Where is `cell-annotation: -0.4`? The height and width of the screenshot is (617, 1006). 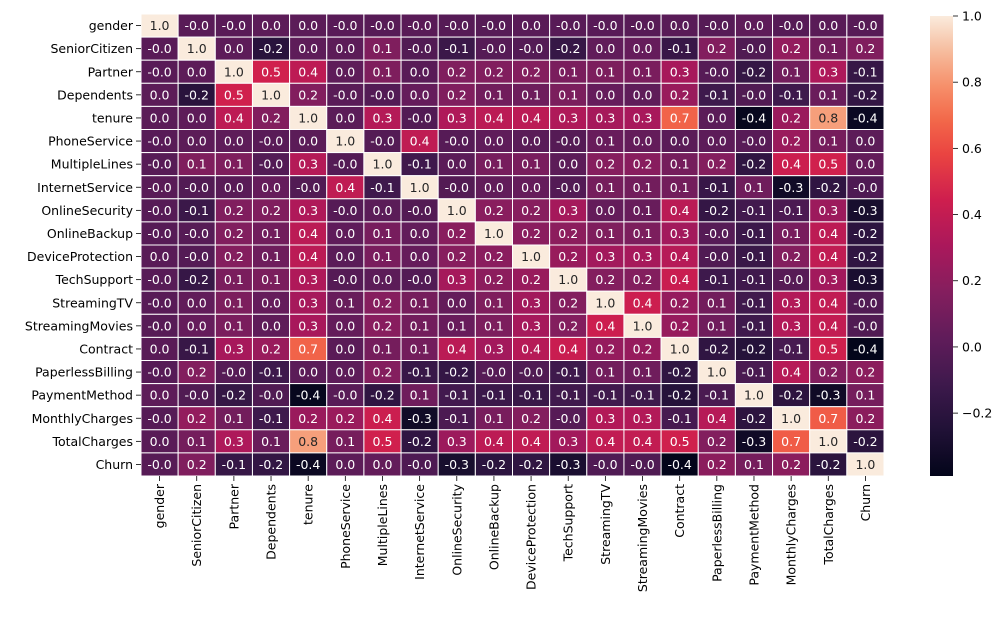
cell-annotation: -0.4 is located at coordinates (865, 348).